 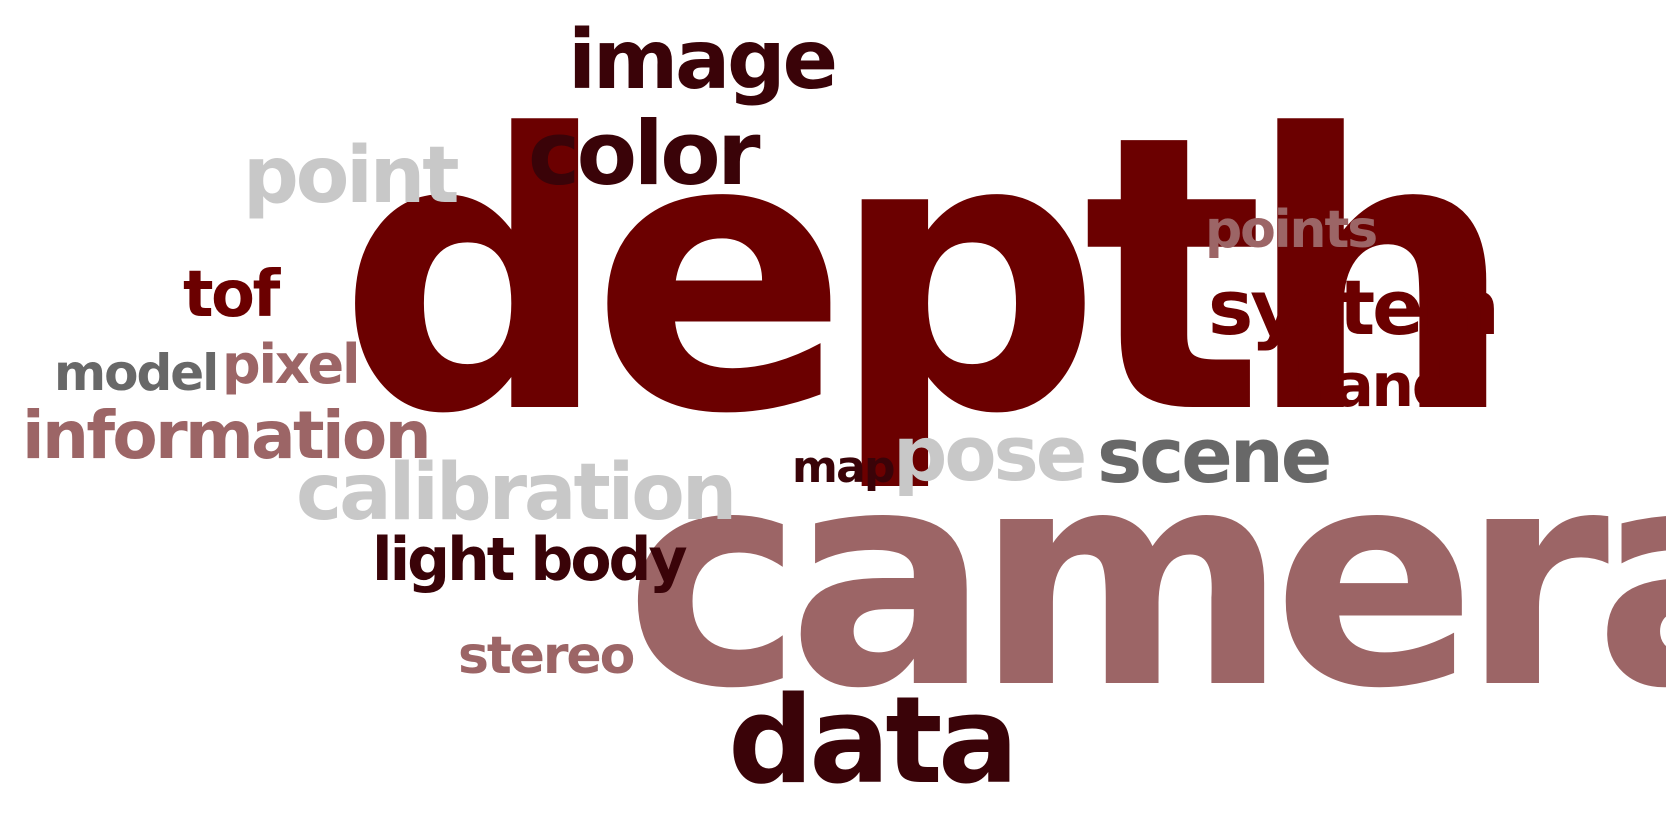 I want to click on word-color: color, so click(x=642, y=154).